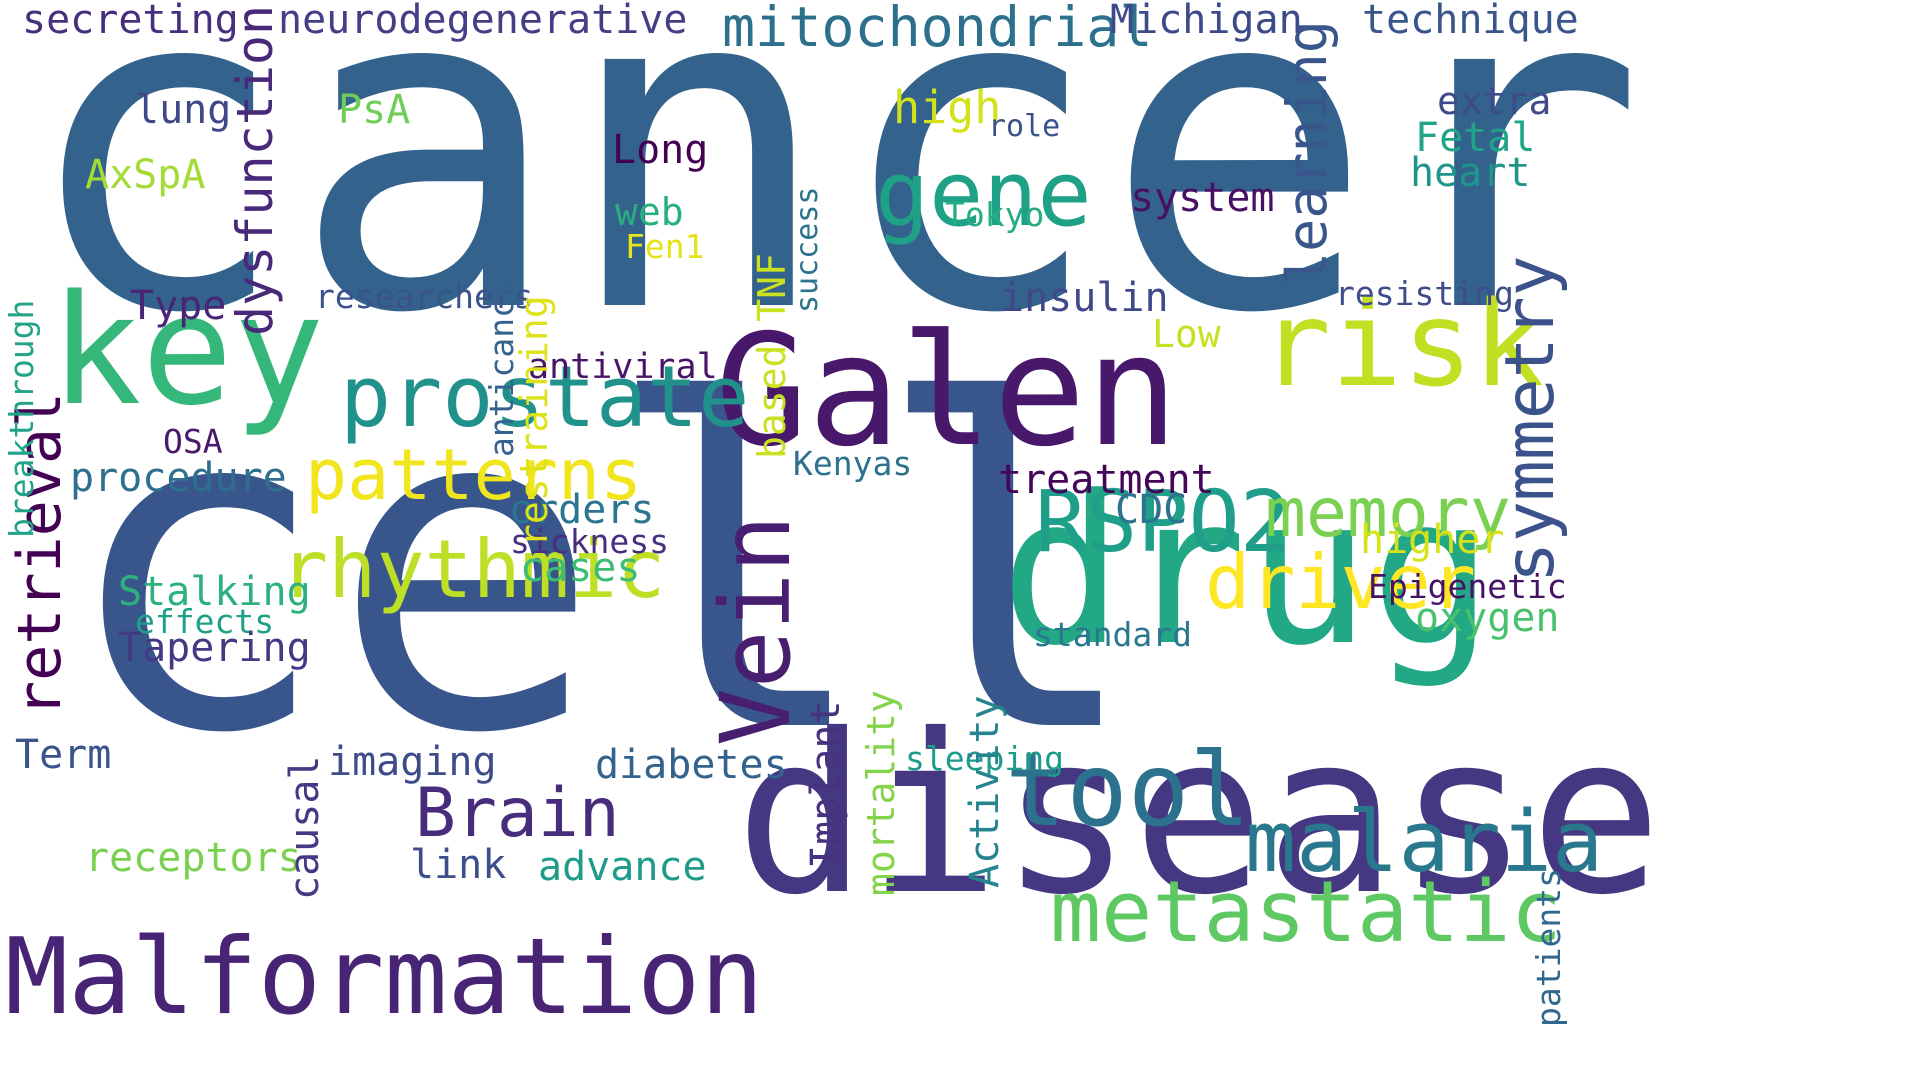 The image size is (1920, 1080). I want to click on word-secreting: secreting, so click(130, 21).